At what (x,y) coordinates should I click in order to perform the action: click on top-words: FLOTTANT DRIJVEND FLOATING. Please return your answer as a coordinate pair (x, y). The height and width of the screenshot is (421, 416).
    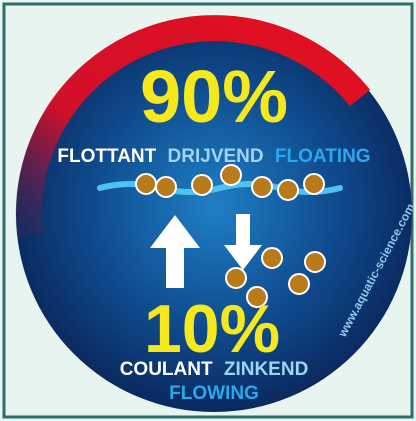
    Looking at the image, I should click on (213, 156).